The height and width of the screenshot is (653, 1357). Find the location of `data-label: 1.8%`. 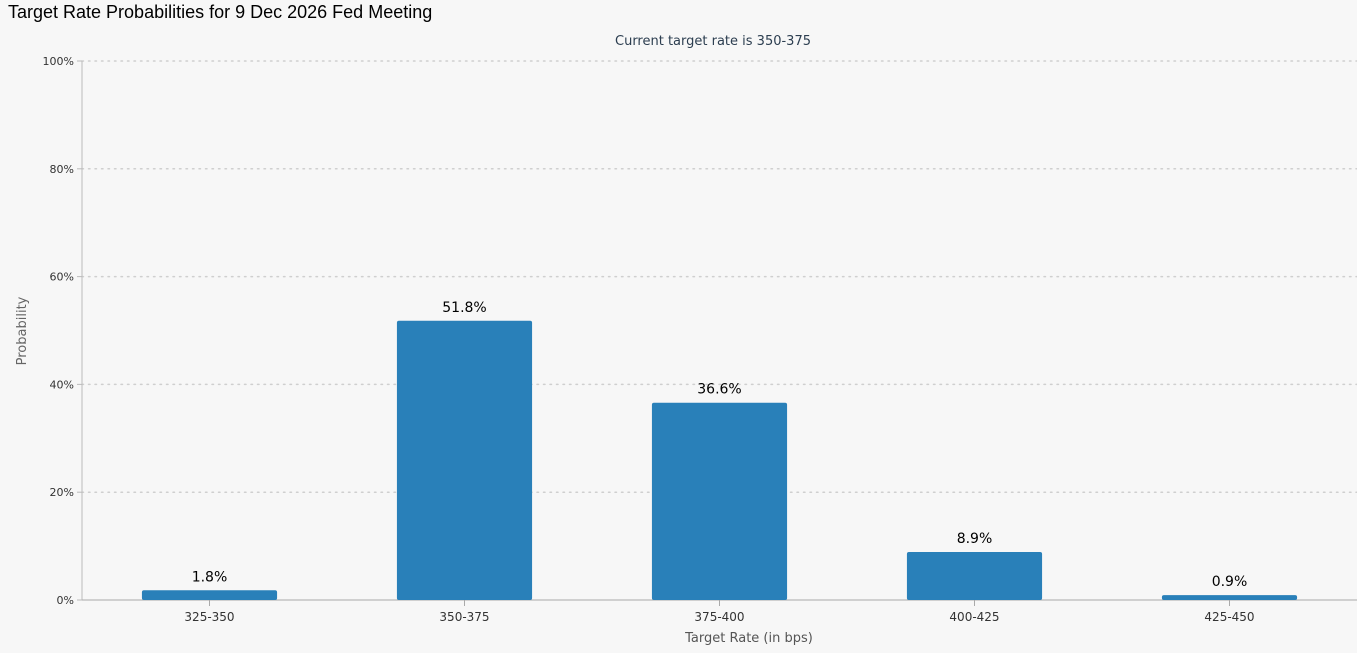

data-label: 1.8% is located at coordinates (210, 577).